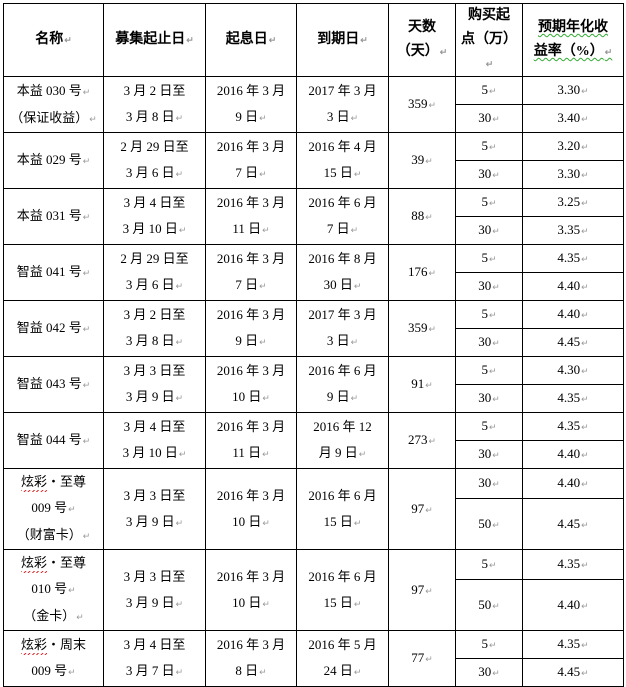 Image resolution: width=626 pixels, height=687 pixels. I want to click on days: 359, so click(422, 328).